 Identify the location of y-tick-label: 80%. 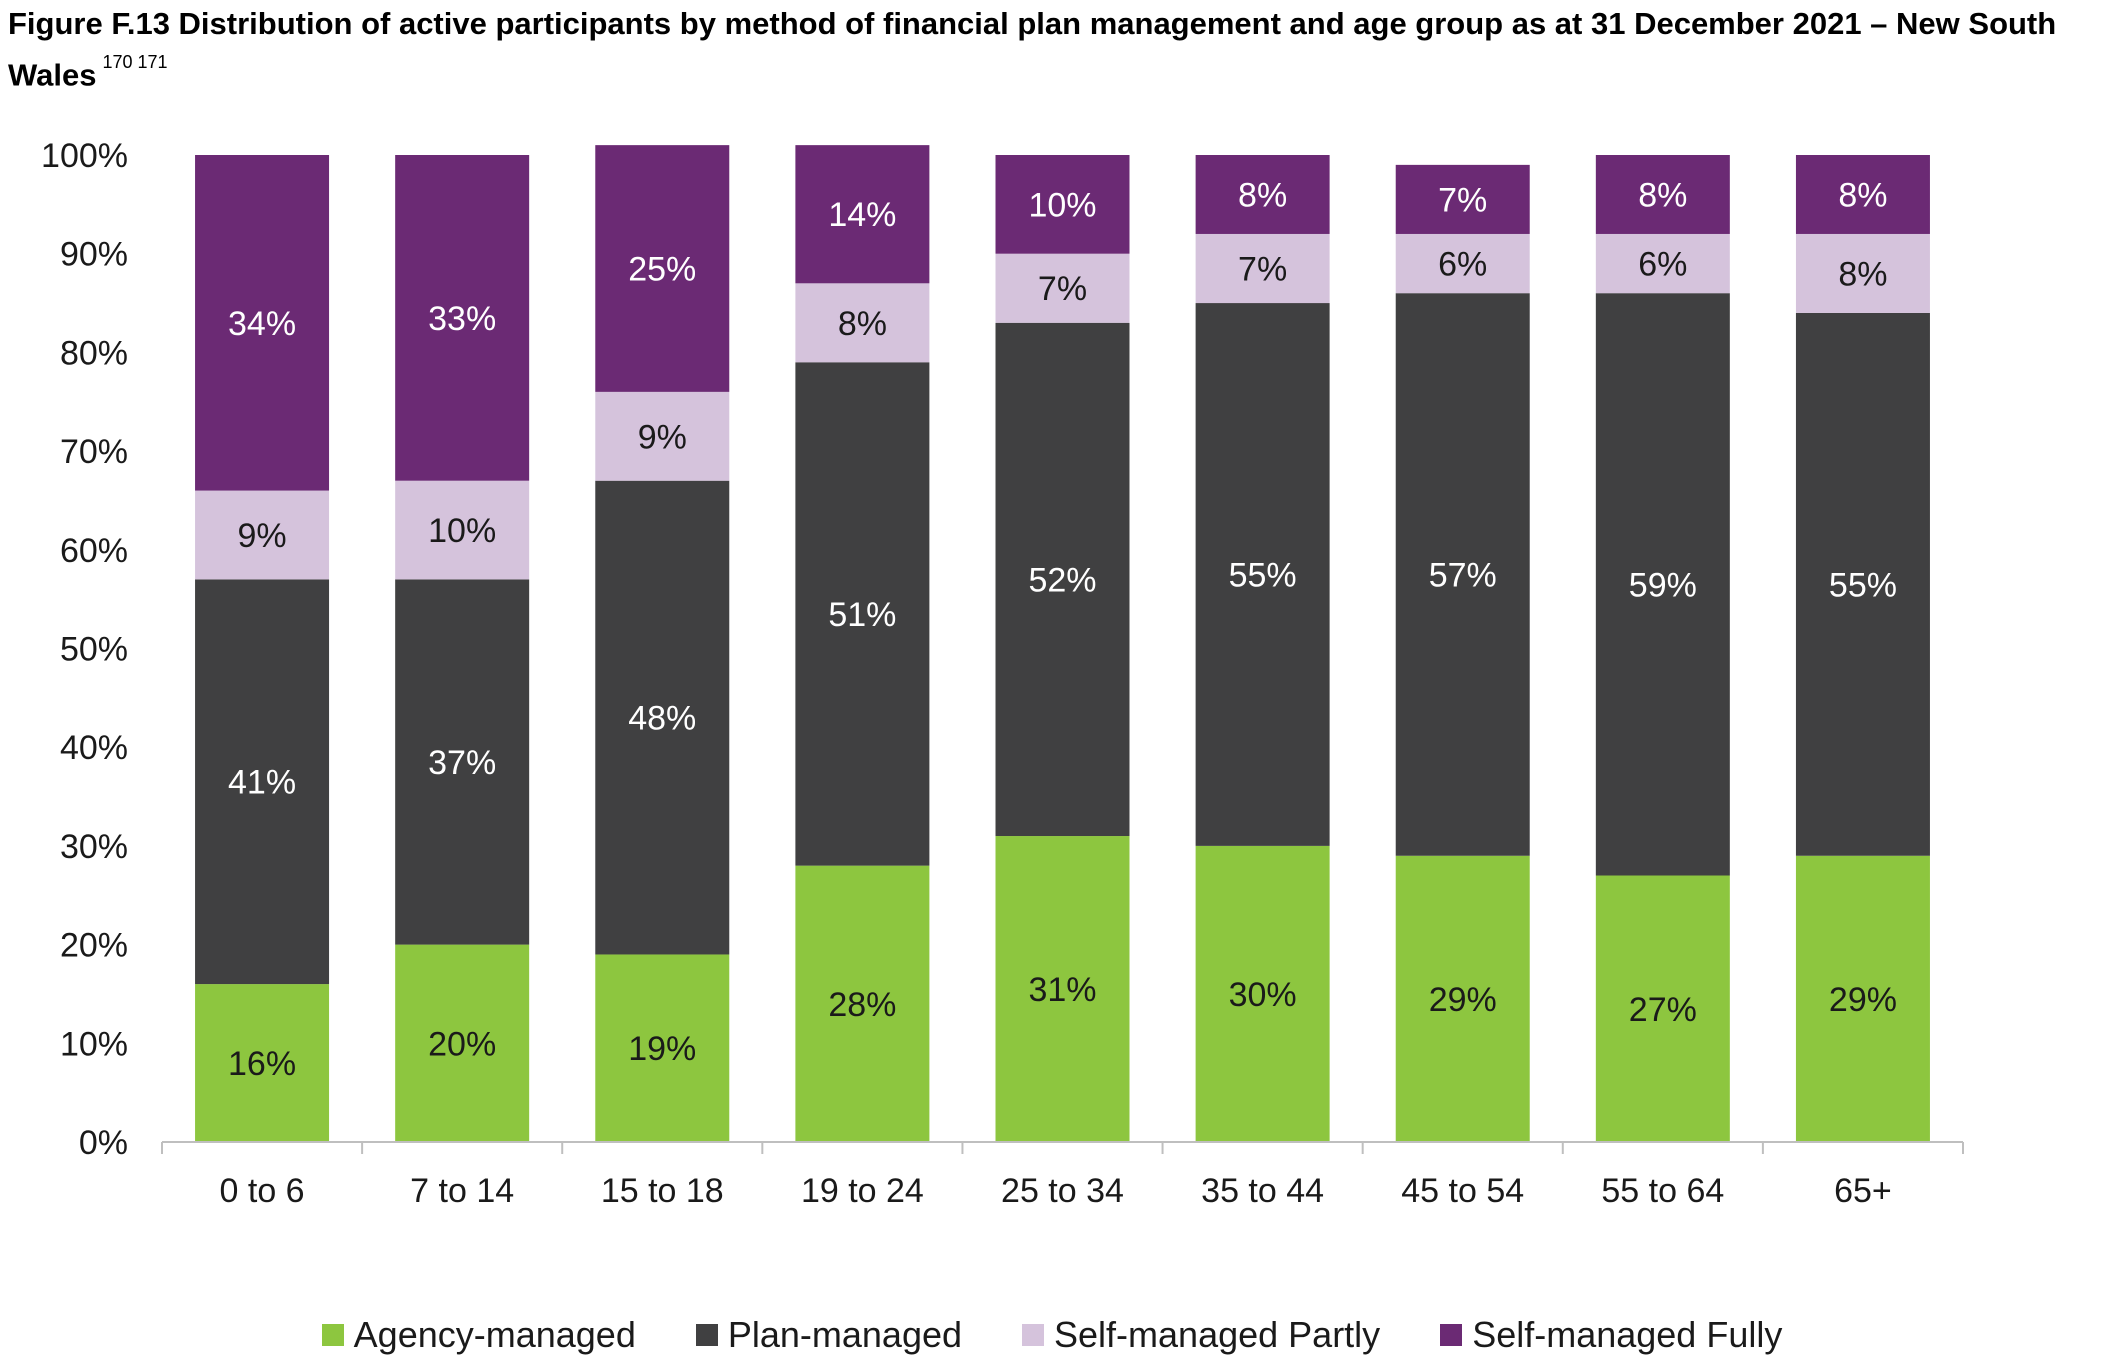
(94, 353).